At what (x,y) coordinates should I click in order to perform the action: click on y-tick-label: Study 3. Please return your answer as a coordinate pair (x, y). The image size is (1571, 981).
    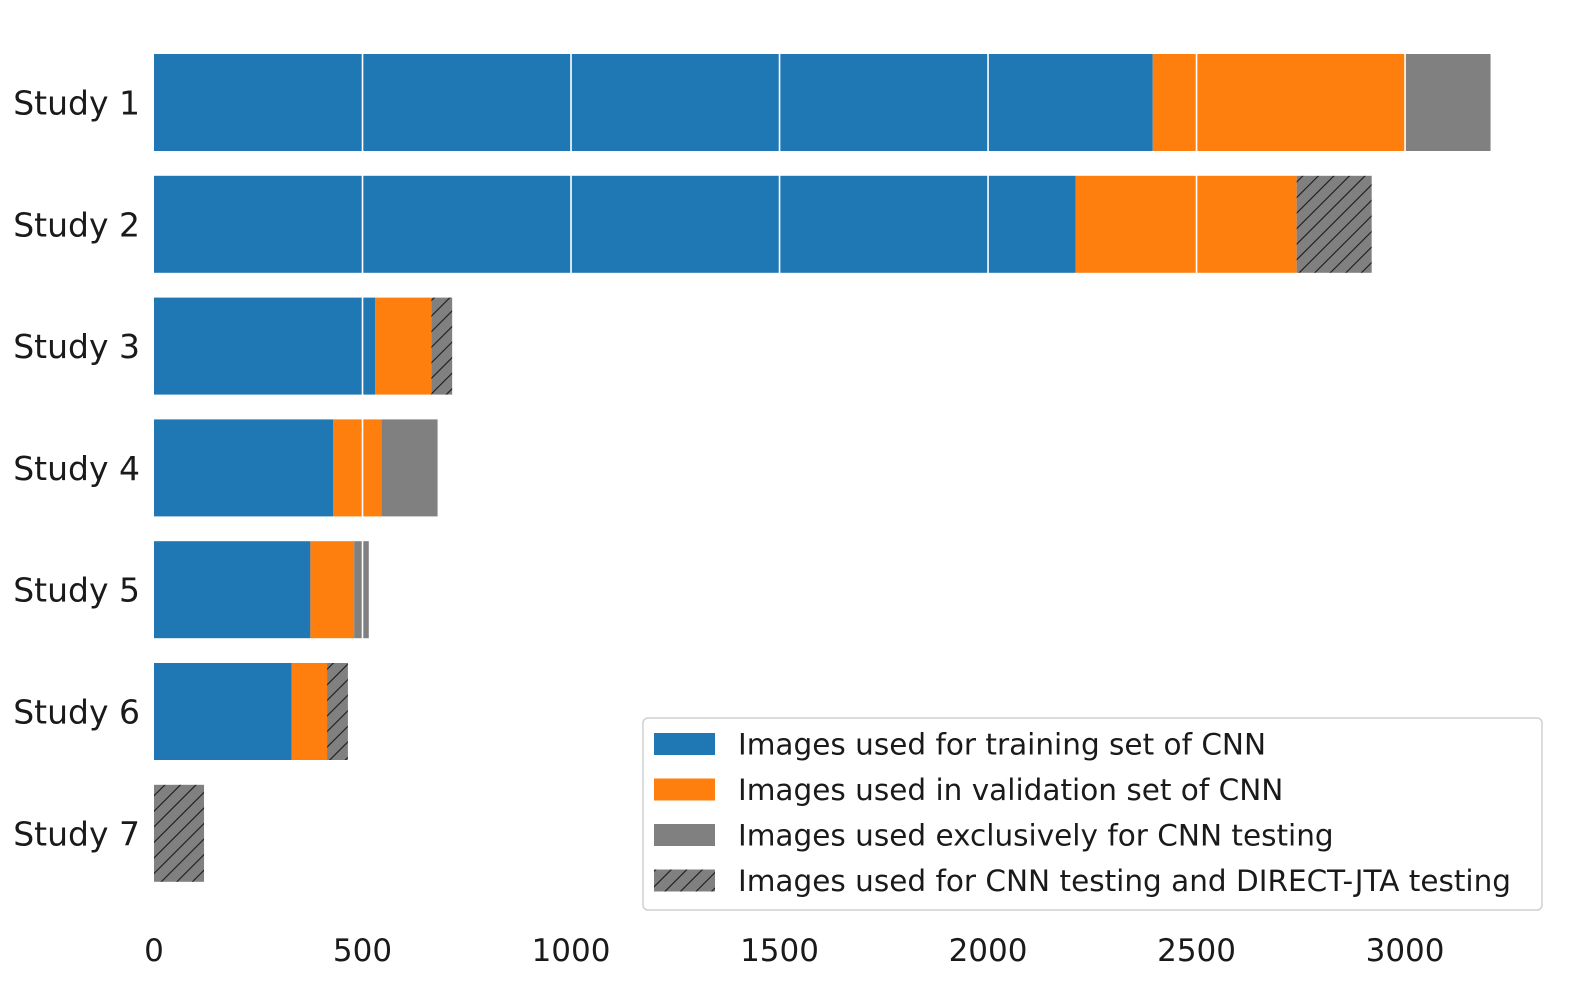
    Looking at the image, I should click on (76, 346).